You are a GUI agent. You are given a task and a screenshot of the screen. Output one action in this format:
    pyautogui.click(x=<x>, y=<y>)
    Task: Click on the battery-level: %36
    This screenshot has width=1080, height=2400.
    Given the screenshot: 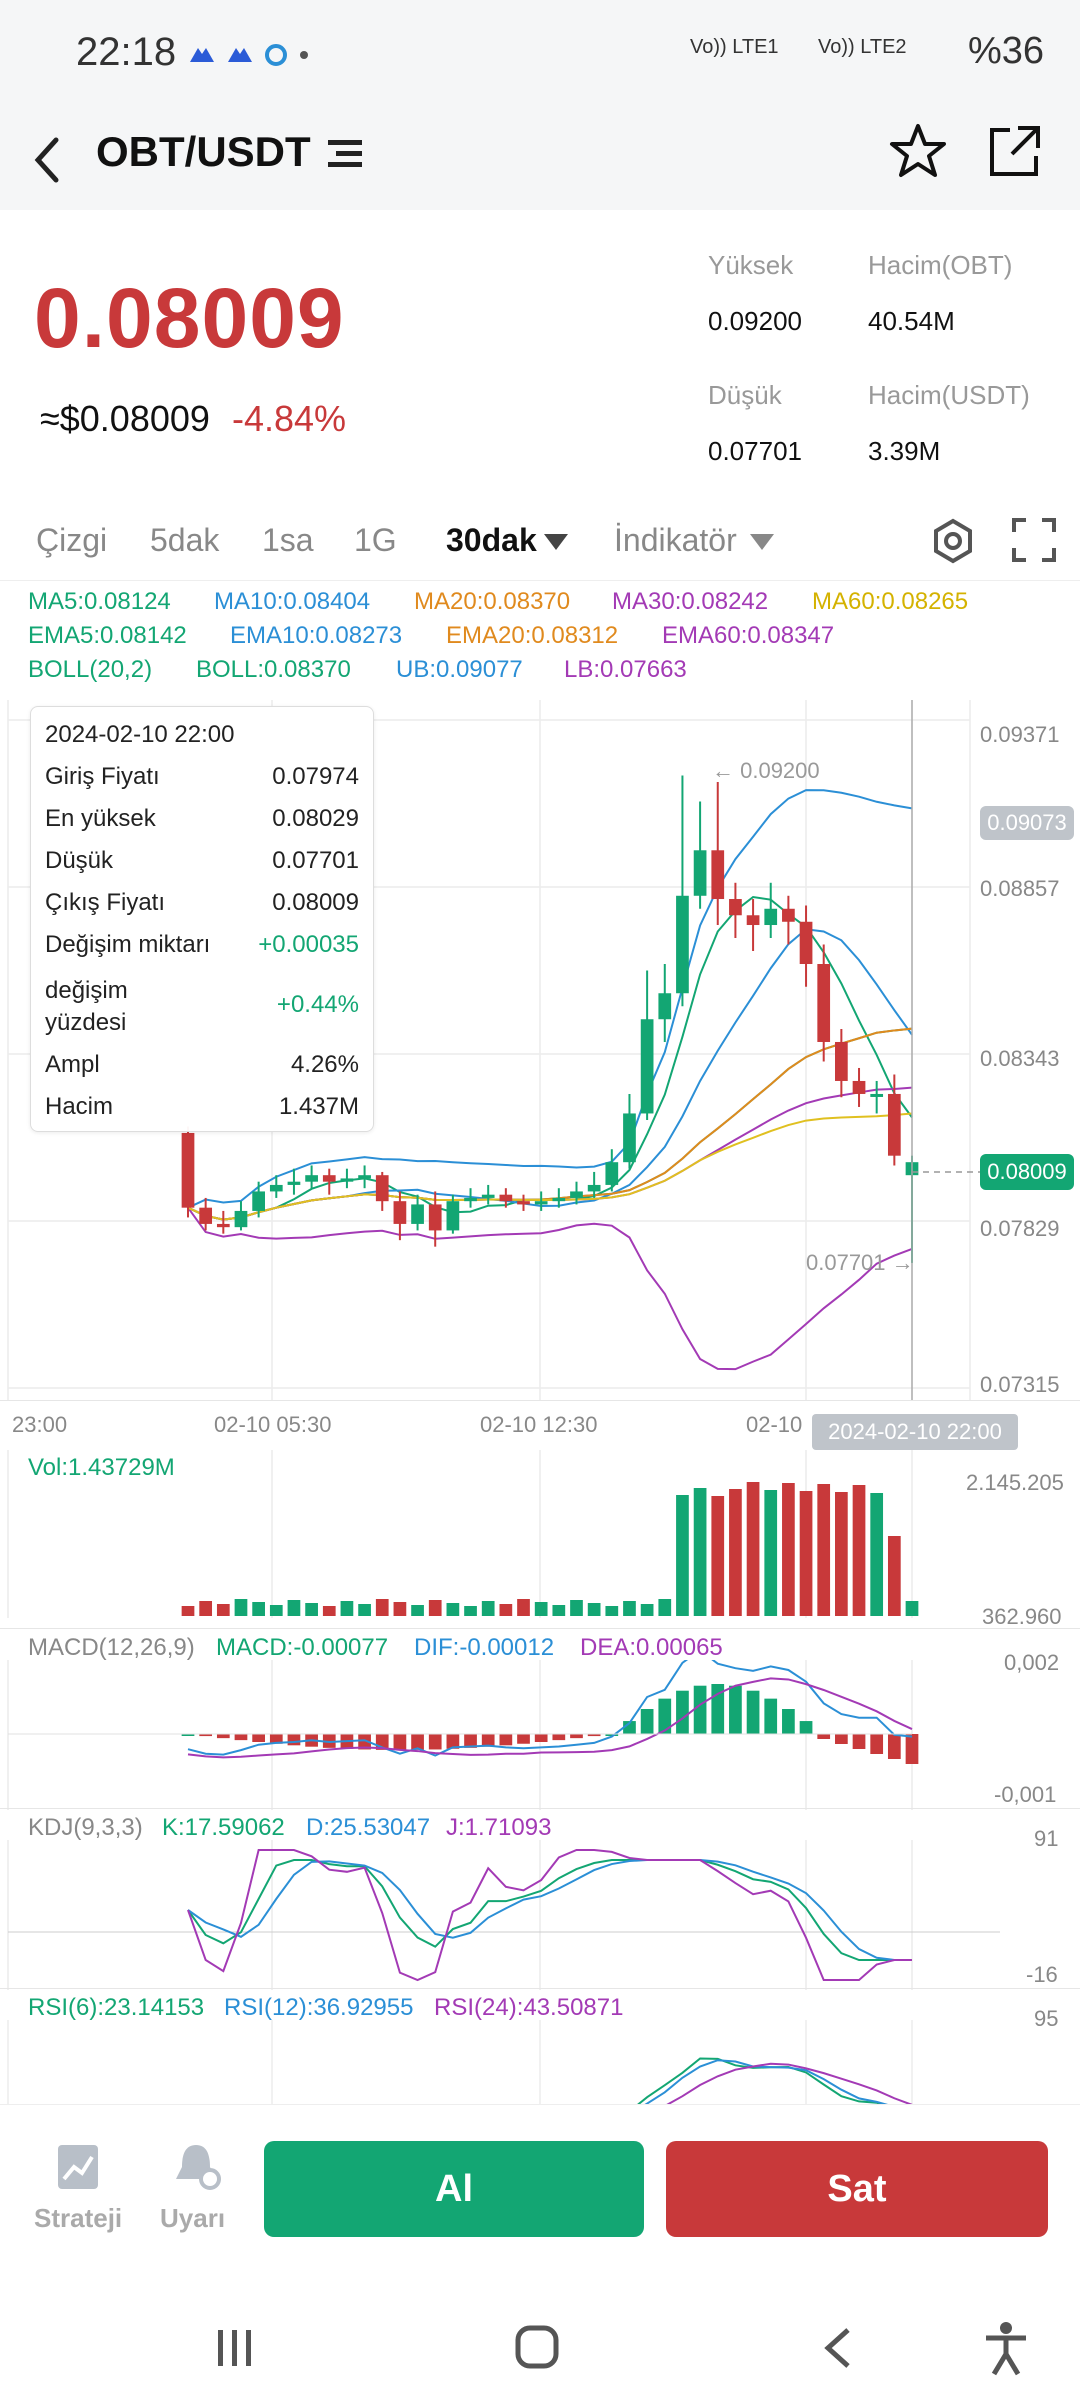 What is the action you would take?
    pyautogui.click(x=1005, y=51)
    